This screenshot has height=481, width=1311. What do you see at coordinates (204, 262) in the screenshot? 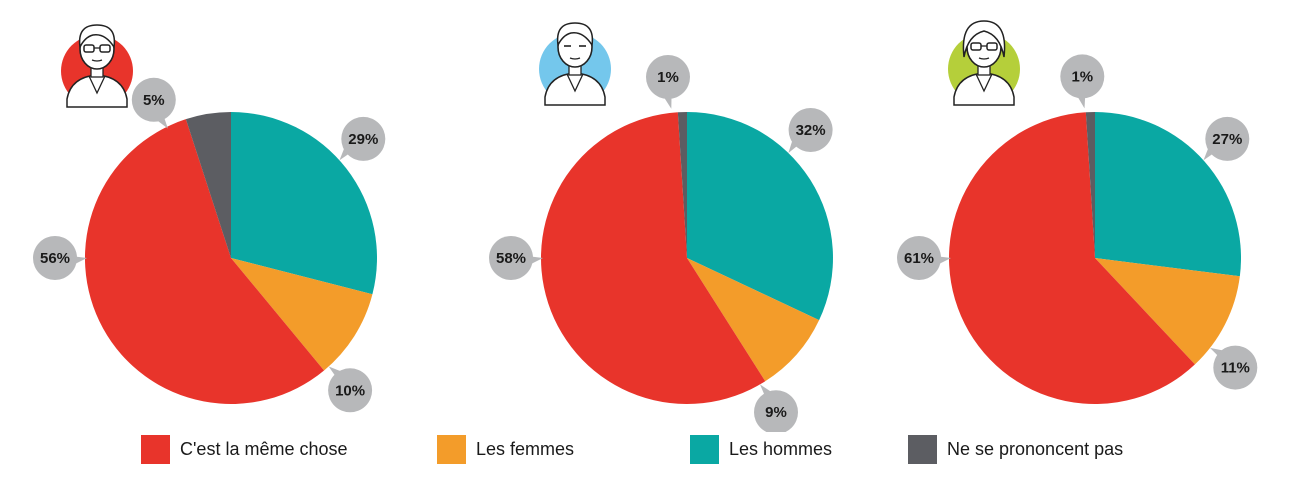
I see `pie-1-slice-meme-chose` at bounding box center [204, 262].